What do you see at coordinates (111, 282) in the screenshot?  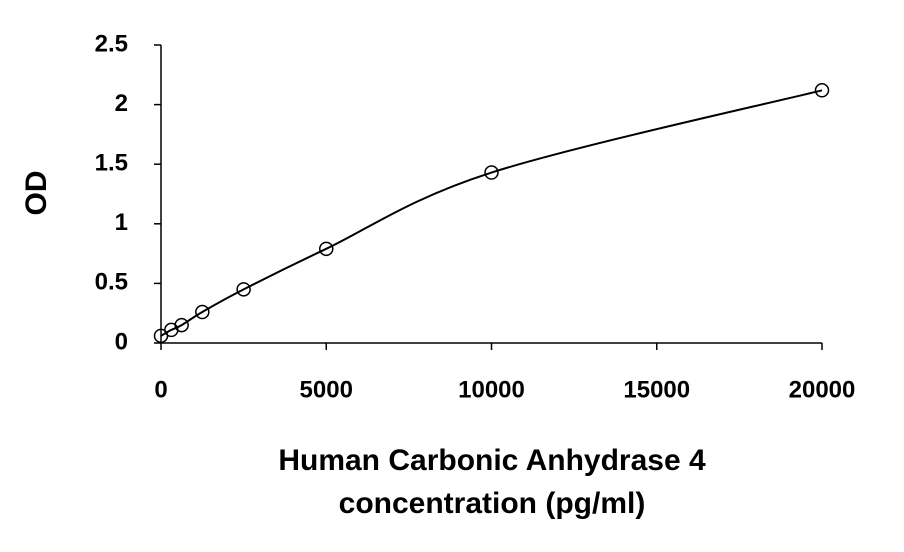 I see `y-tick-label: 0.5` at bounding box center [111, 282].